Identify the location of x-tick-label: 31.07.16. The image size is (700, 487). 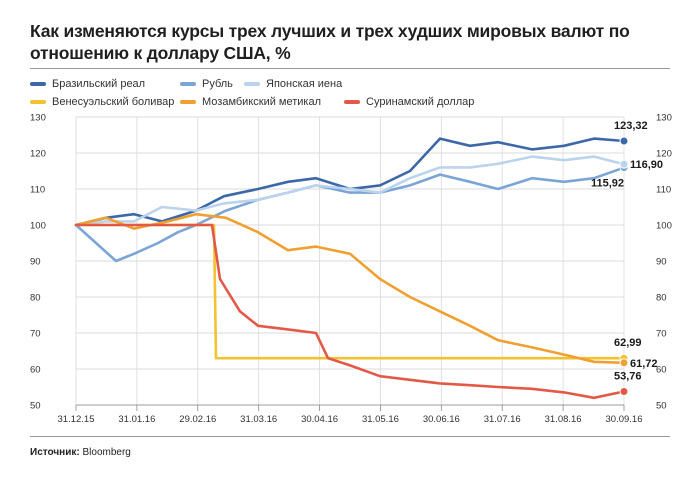
(502, 419).